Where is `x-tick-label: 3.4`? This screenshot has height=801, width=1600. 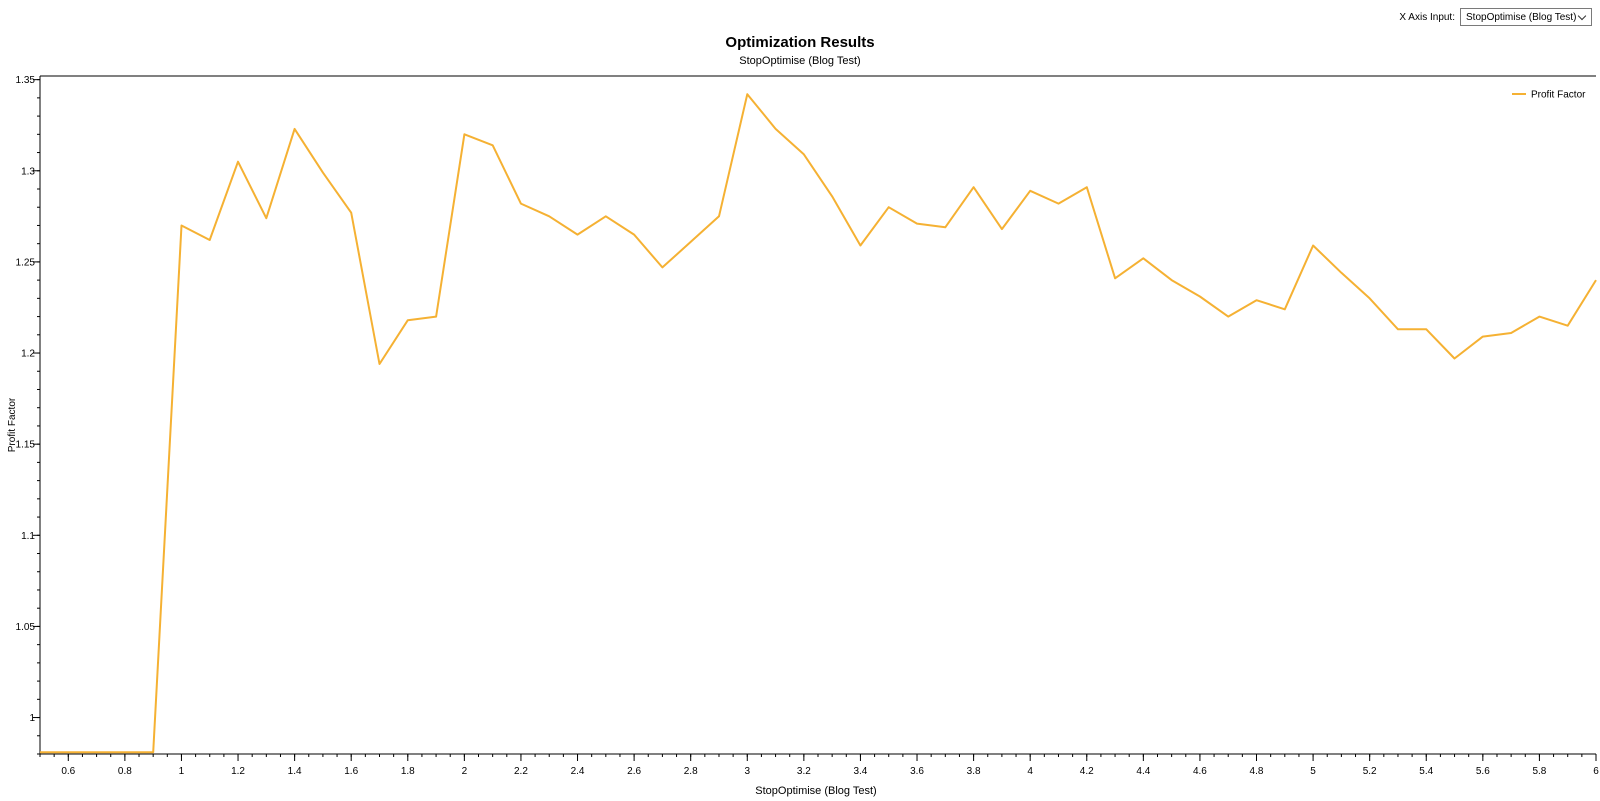
x-tick-label: 3.4 is located at coordinates (860, 771).